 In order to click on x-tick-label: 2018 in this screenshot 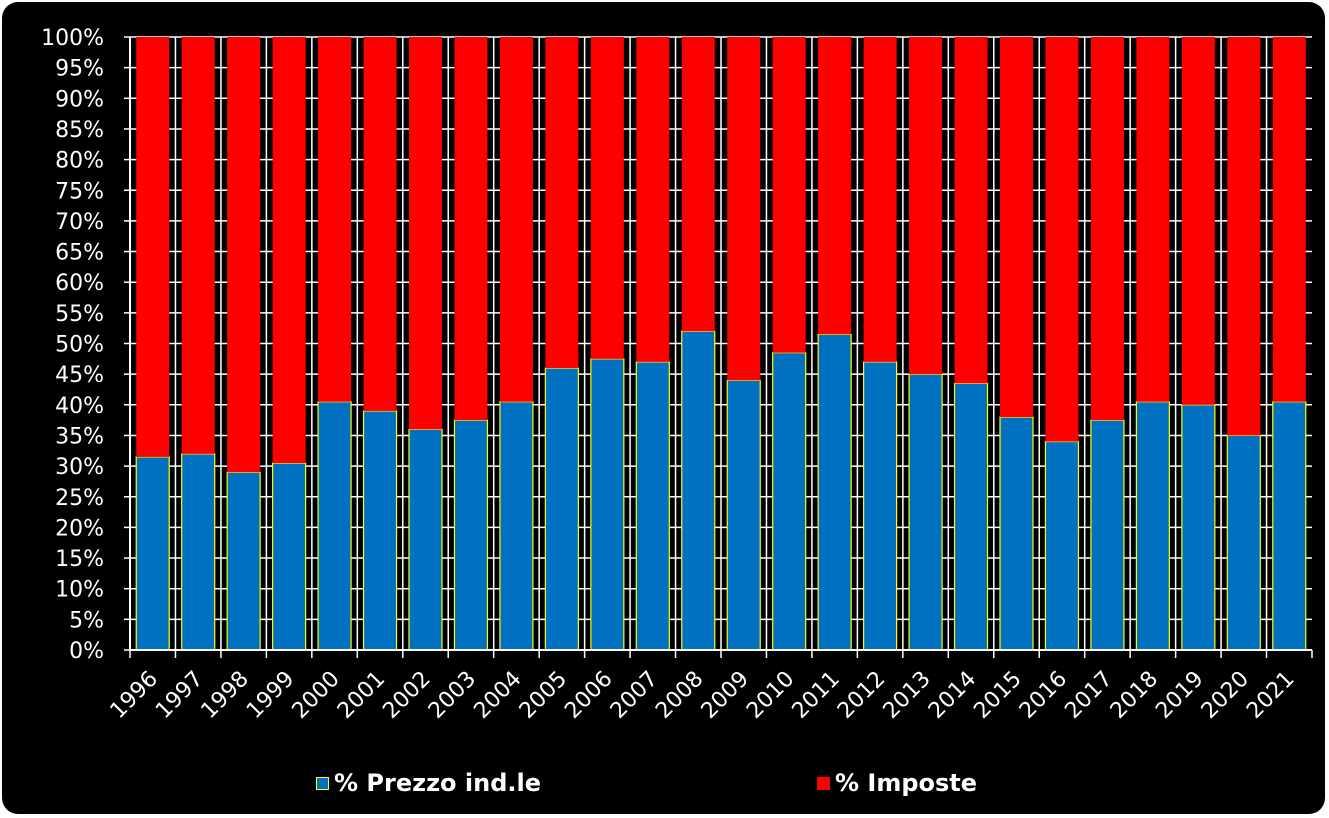, I will do `click(1134, 695)`.